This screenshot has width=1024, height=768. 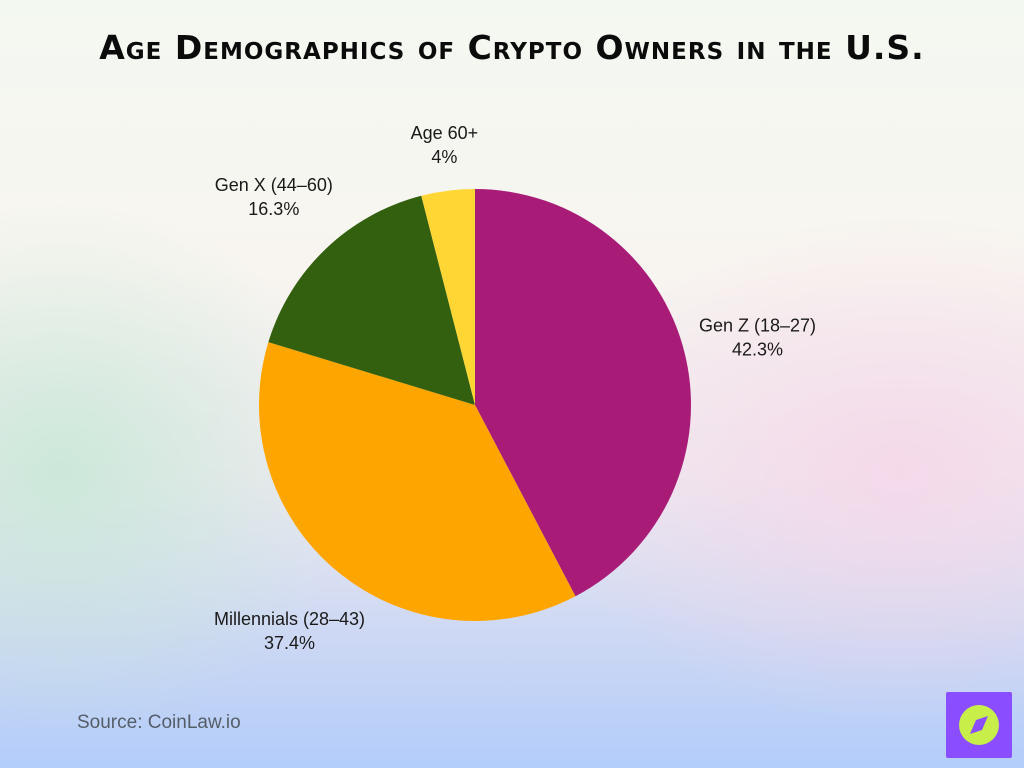 I want to click on brand-logo, so click(x=979, y=725).